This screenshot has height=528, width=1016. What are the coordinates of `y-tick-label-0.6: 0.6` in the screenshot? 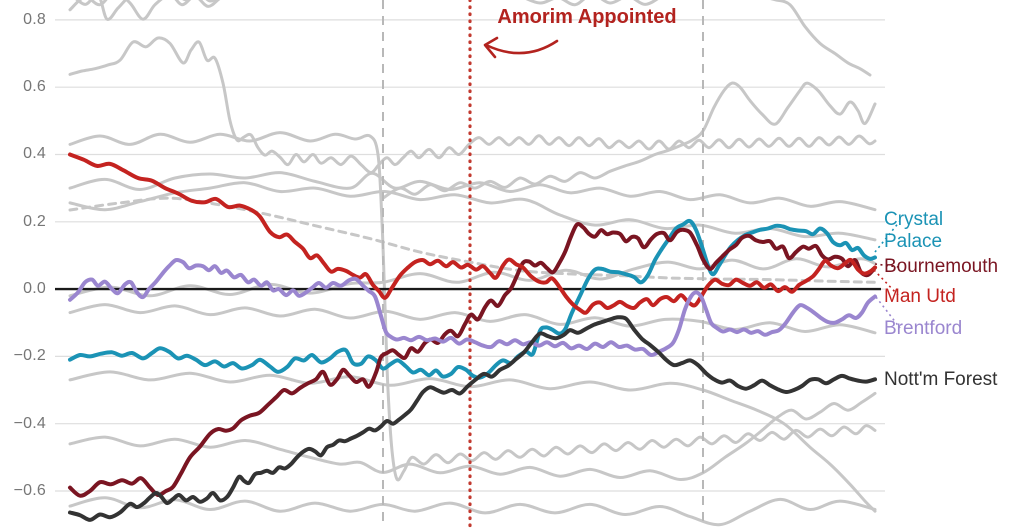 It's located at (34, 87).